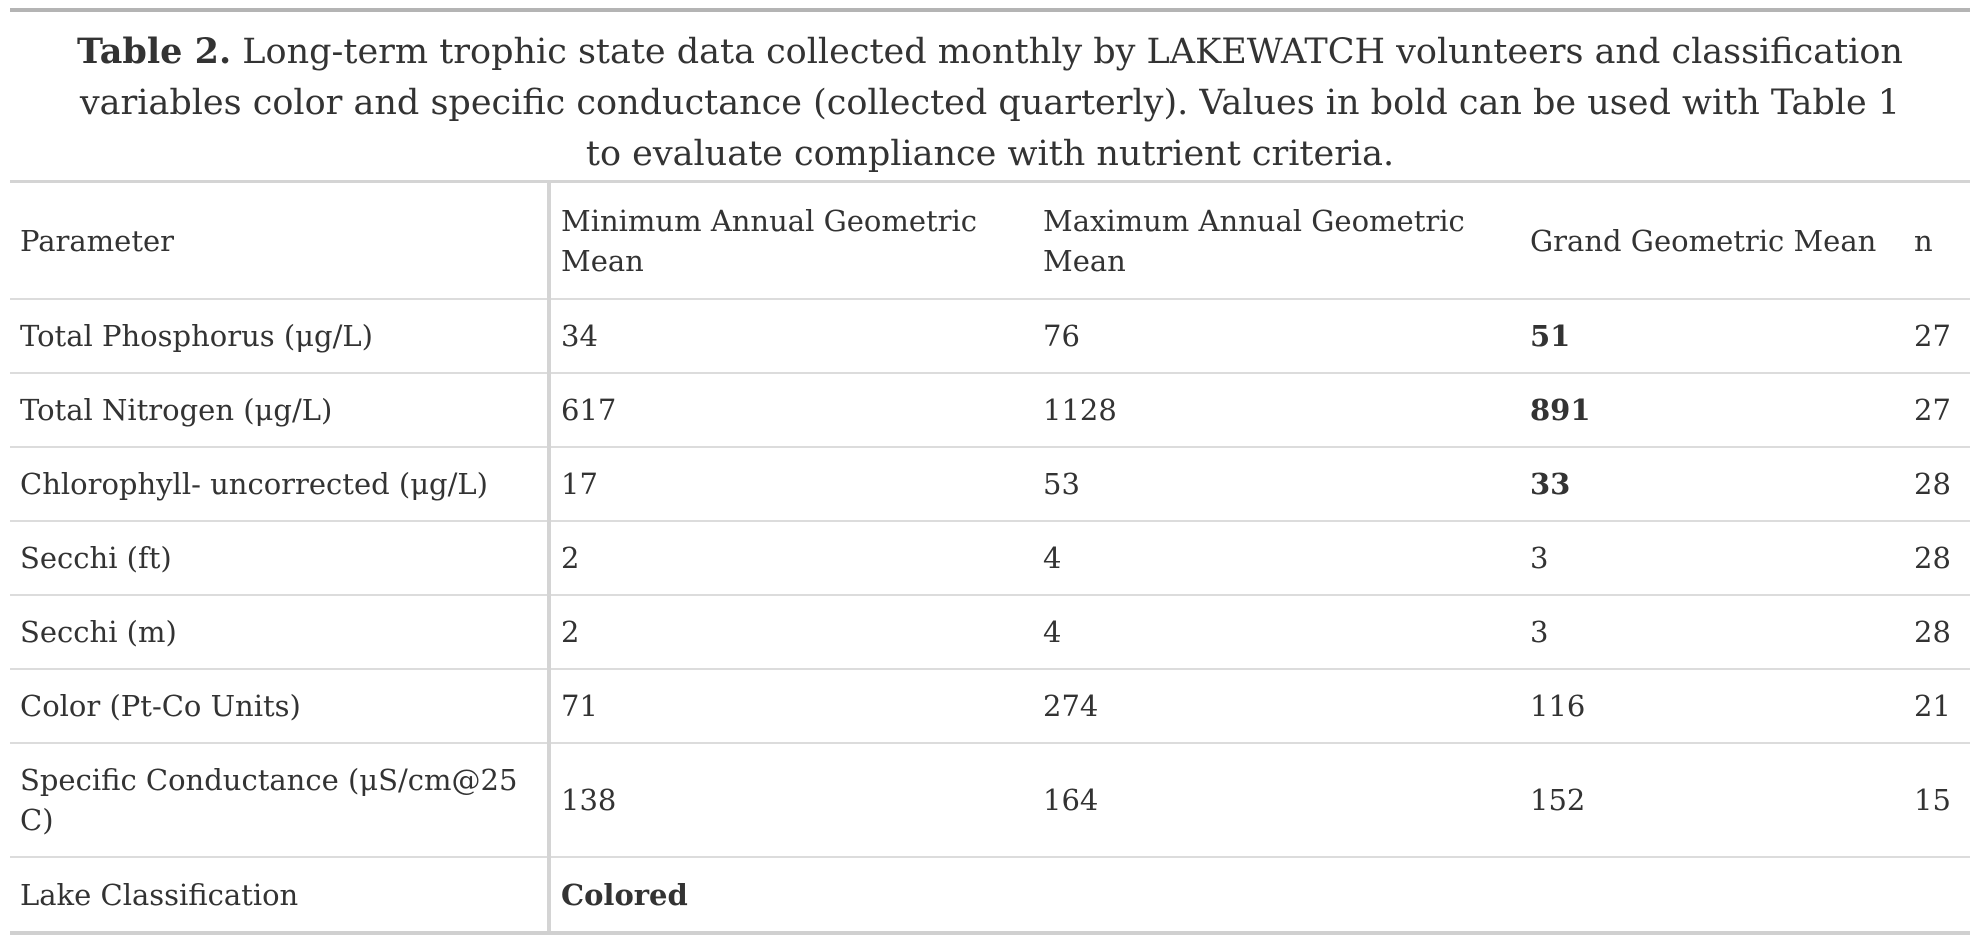  What do you see at coordinates (1712, 484) in the screenshot?
I see `cell-grand: 33` at bounding box center [1712, 484].